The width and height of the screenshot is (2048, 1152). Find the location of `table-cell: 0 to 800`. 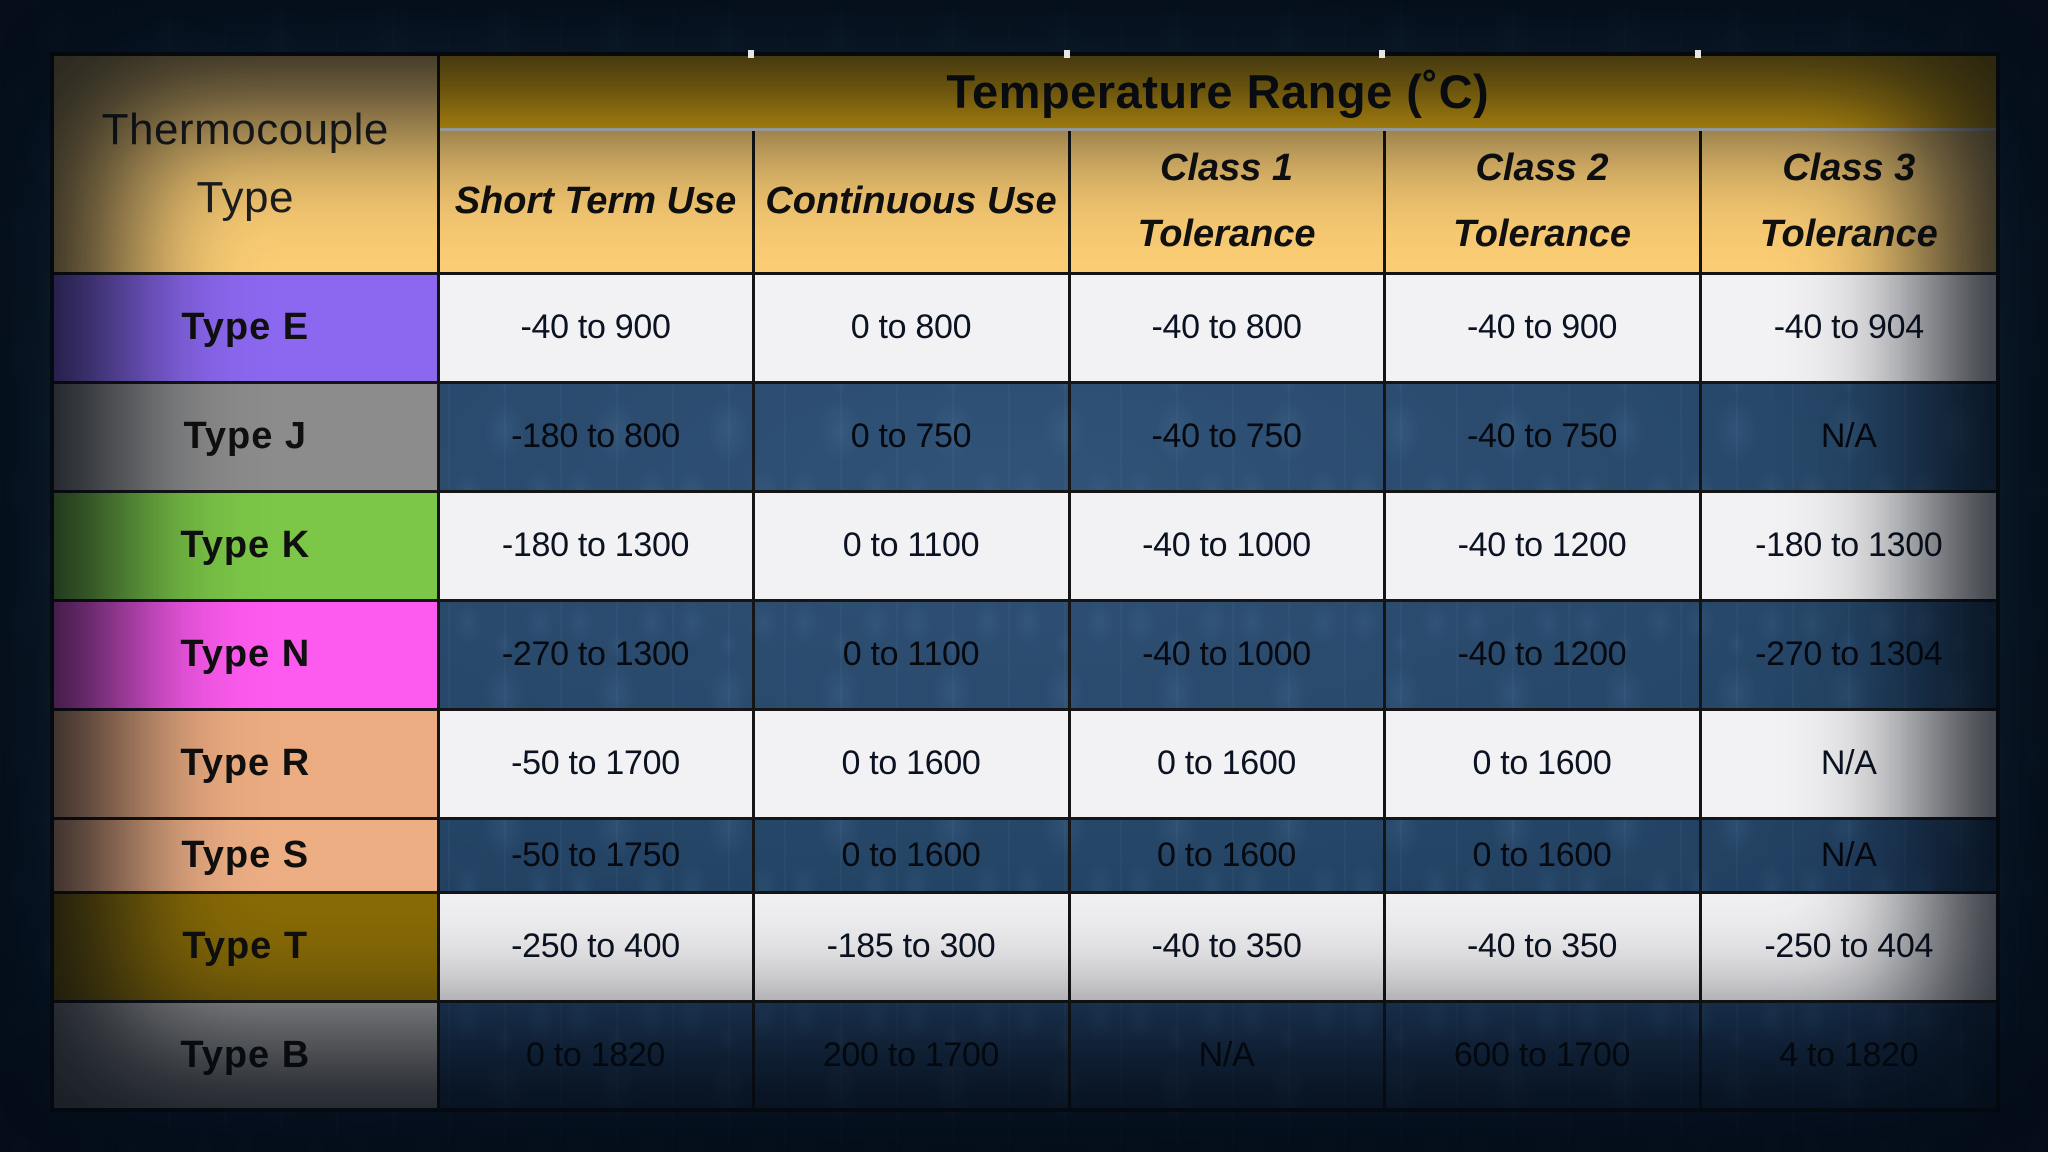

table-cell: 0 to 800 is located at coordinates (911, 327).